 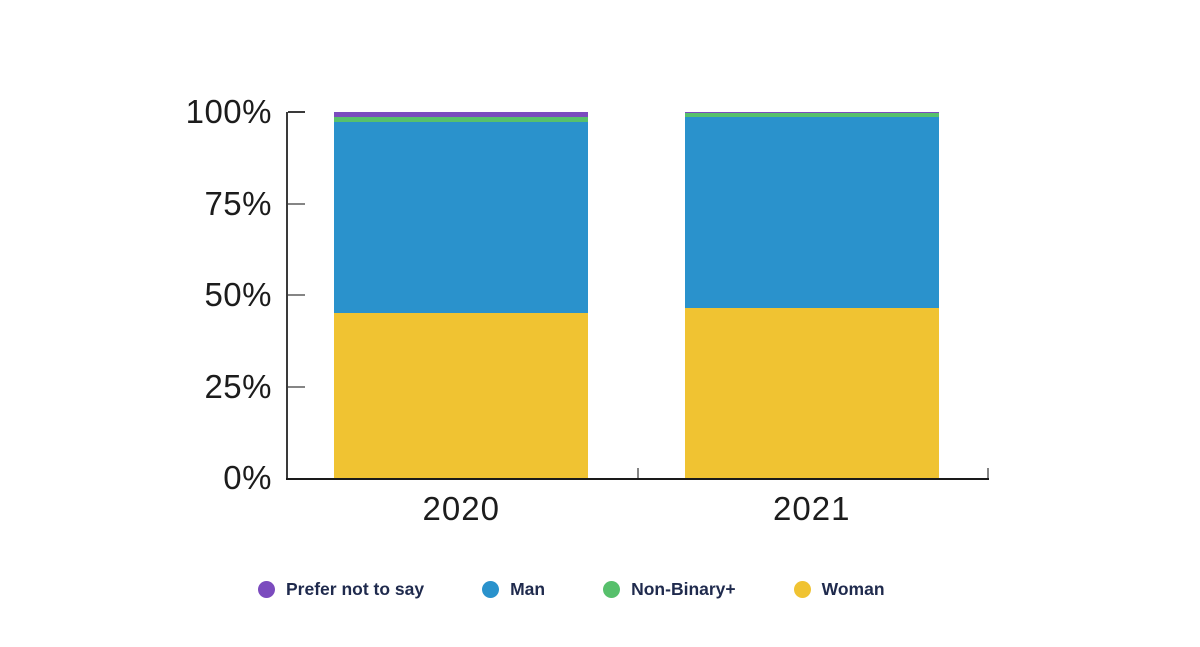 I want to click on legend-item-man: Man, so click(x=513, y=589).